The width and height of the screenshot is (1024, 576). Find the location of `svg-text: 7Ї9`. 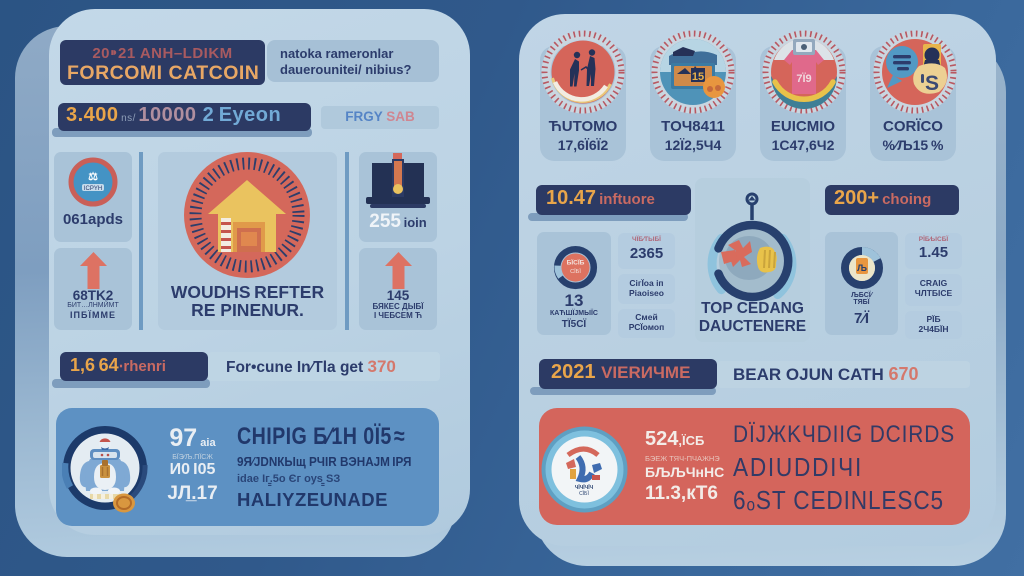

svg-text: 7Ї9 is located at coordinates (803, 78).